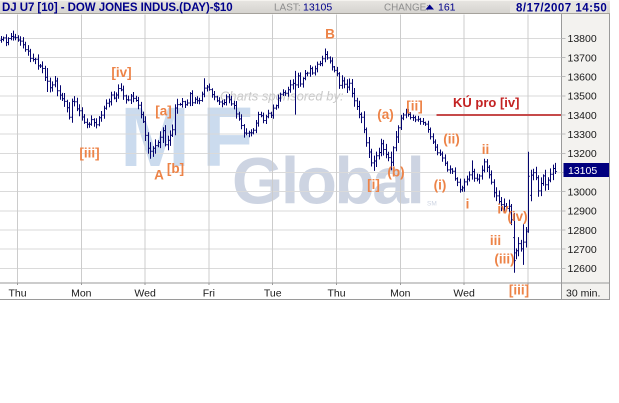 The image size is (619, 403). What do you see at coordinates (582, 231) in the screenshot?
I see `svg-text: 12800` at bounding box center [582, 231].